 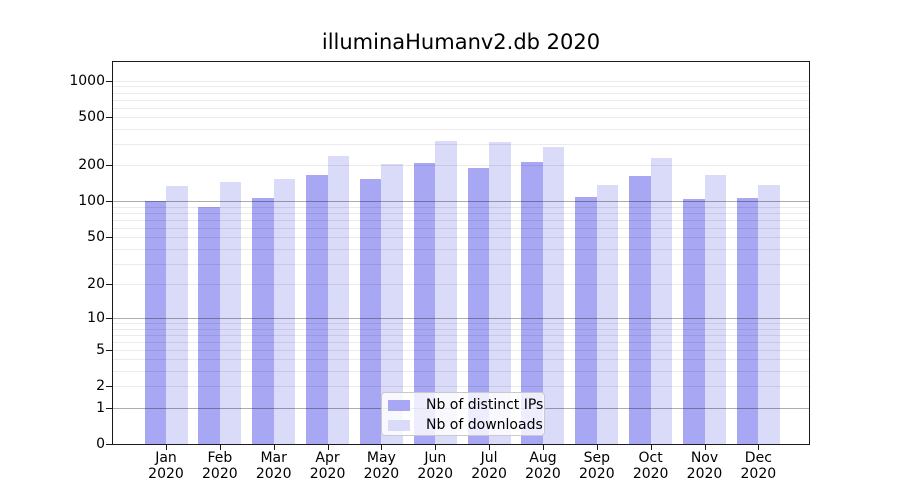 What do you see at coordinates (758, 458) in the screenshot?
I see `x-tick-month: Dec` at bounding box center [758, 458].